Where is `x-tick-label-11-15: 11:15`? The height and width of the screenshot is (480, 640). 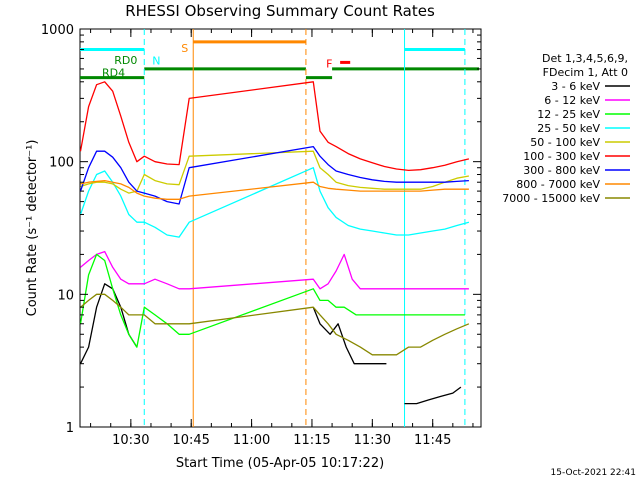 x-tick-label-11-15: 11:15 is located at coordinates (311, 440).